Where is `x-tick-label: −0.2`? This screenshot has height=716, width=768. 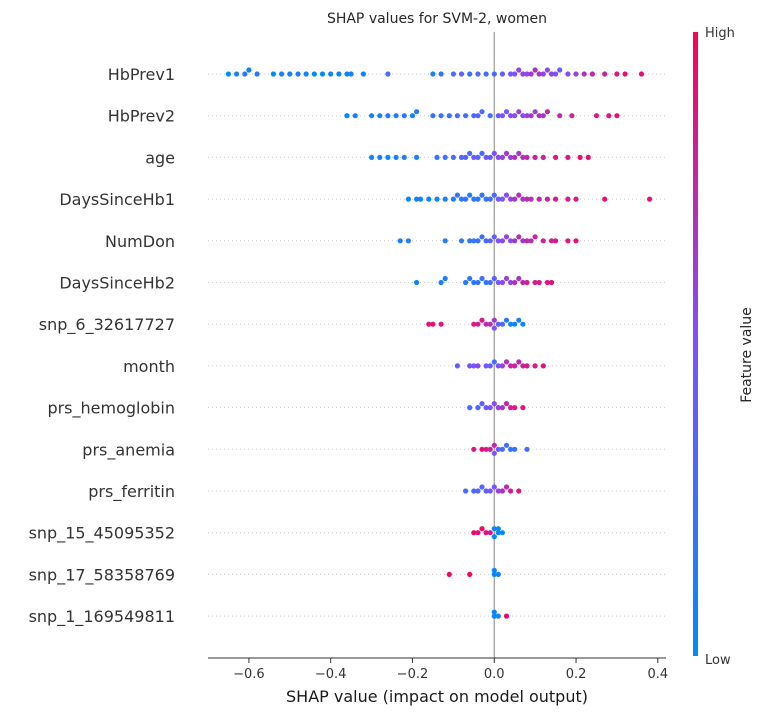 x-tick-label: −0.2 is located at coordinates (413, 674).